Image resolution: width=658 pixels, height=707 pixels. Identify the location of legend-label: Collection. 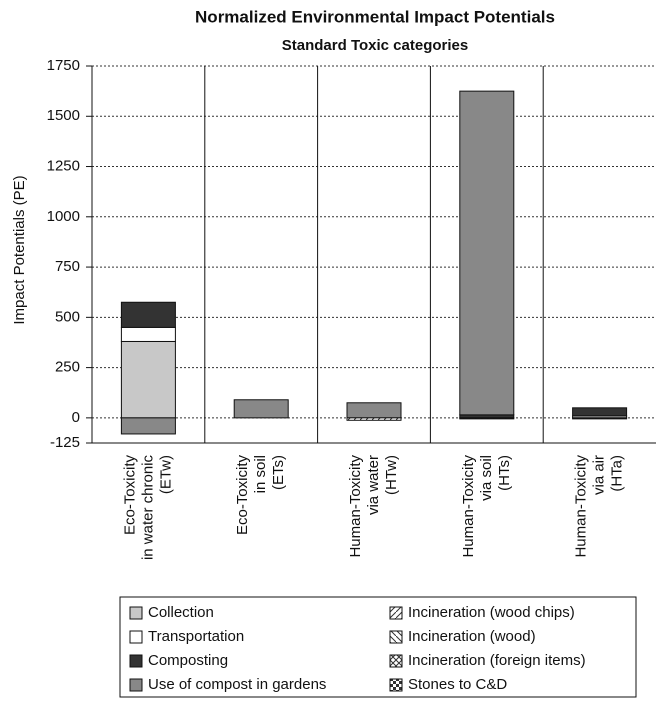
(181, 612).